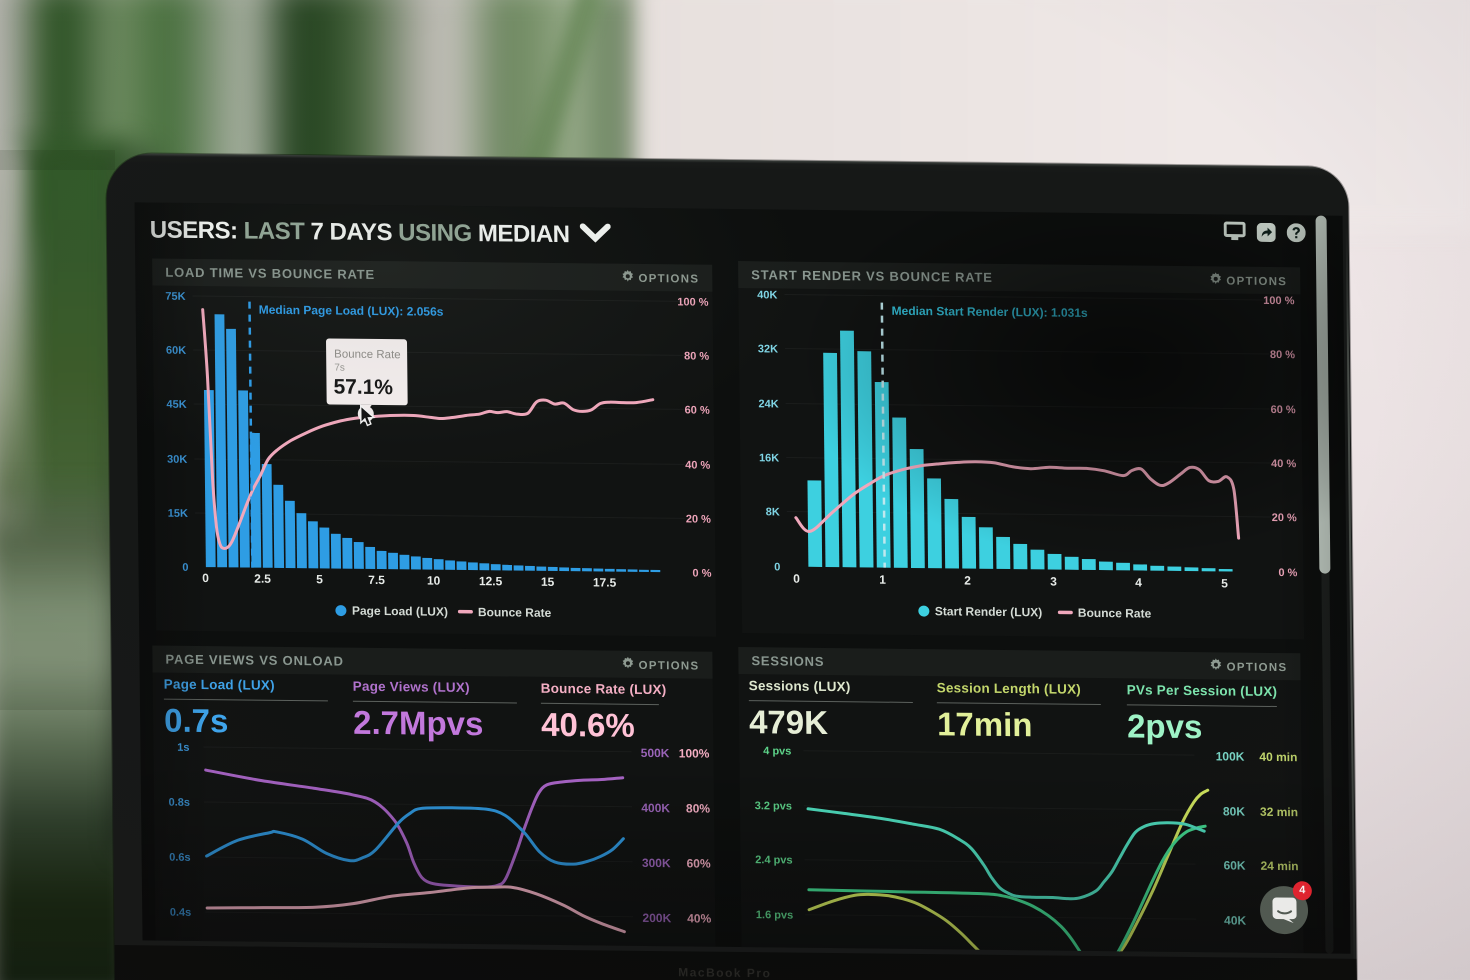 The height and width of the screenshot is (980, 1470). Describe the element at coordinates (181, 913) in the screenshot. I see `svg-text: 0.4s` at that location.